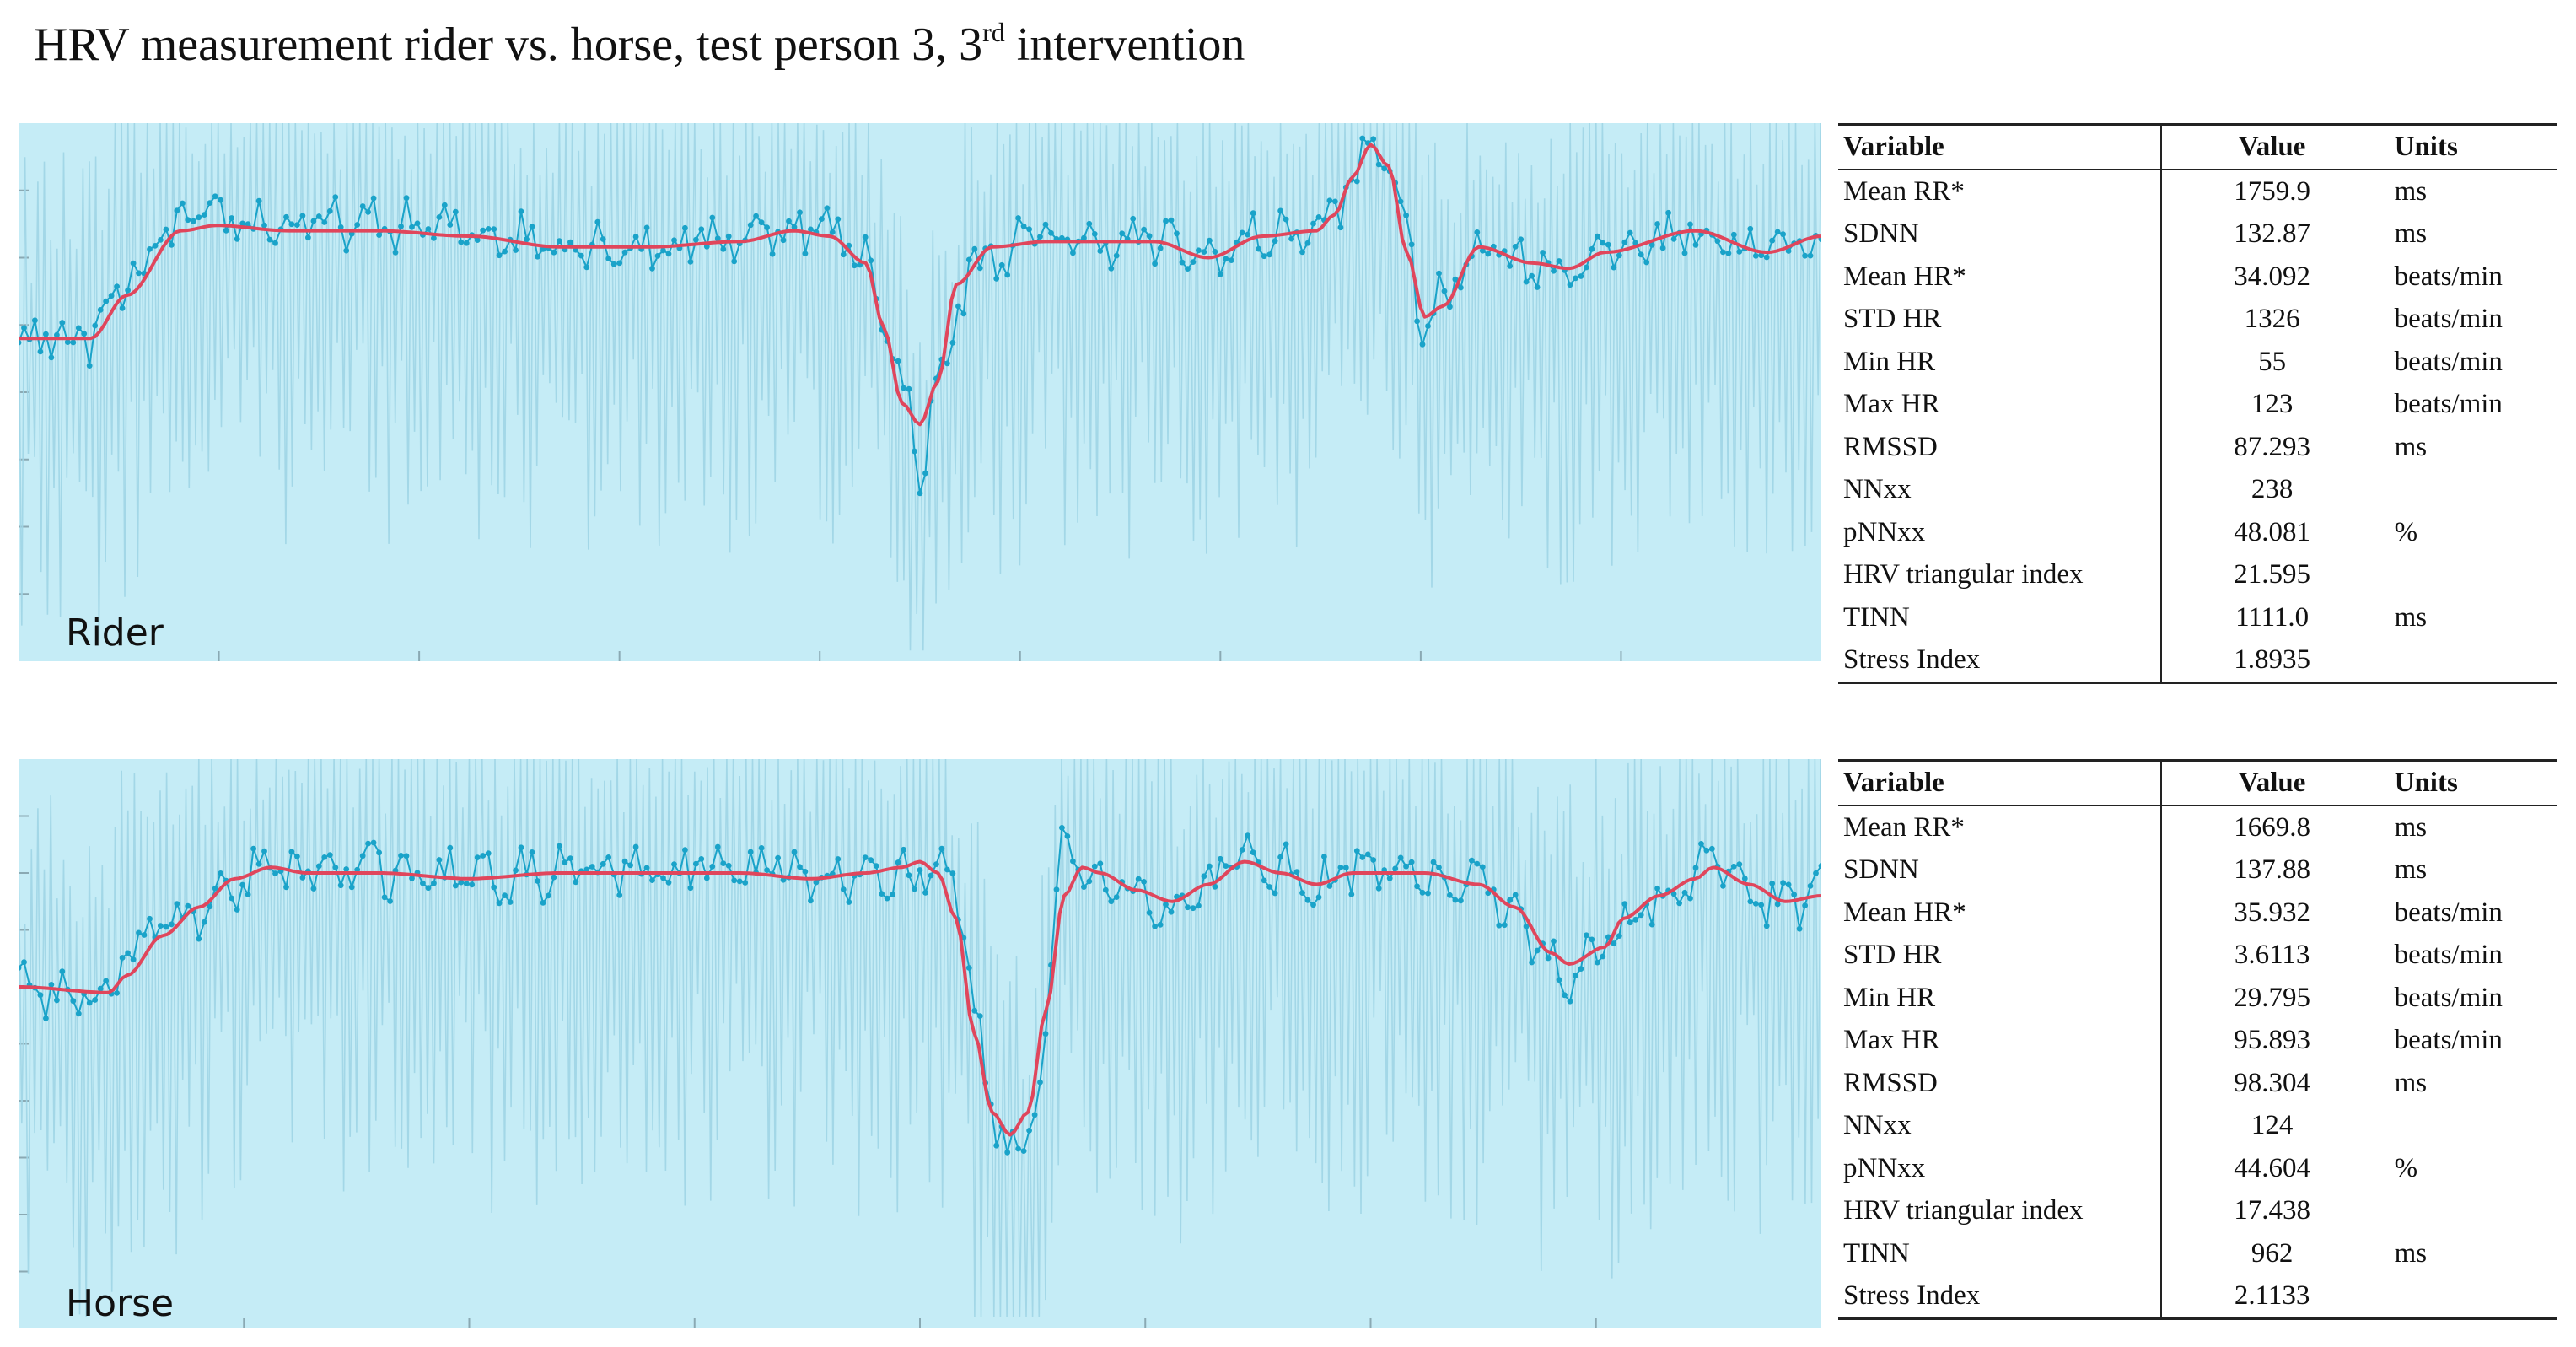 This screenshot has width=2576, height=1347. What do you see at coordinates (2197, 827) in the screenshot?
I see `table-row: Mean RR* 1669.8 ms` at bounding box center [2197, 827].